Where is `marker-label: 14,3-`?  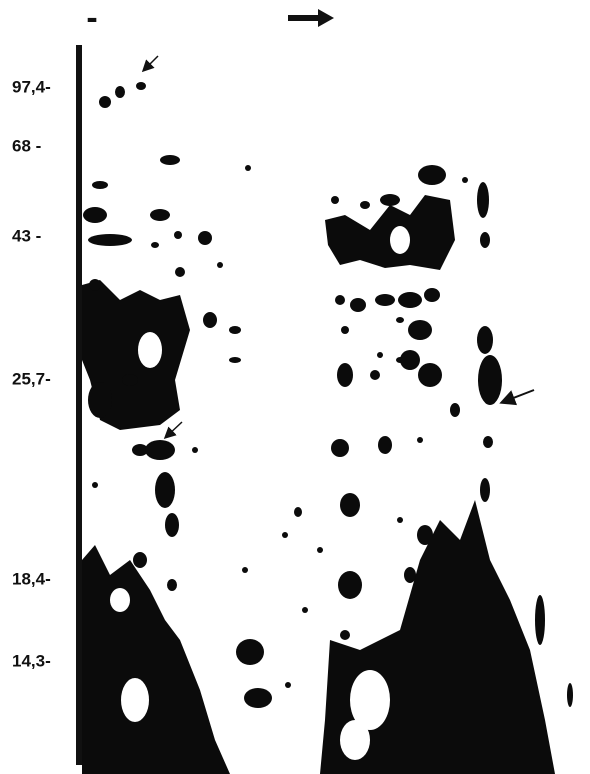
marker-label: 14,3- is located at coordinates (31, 660).